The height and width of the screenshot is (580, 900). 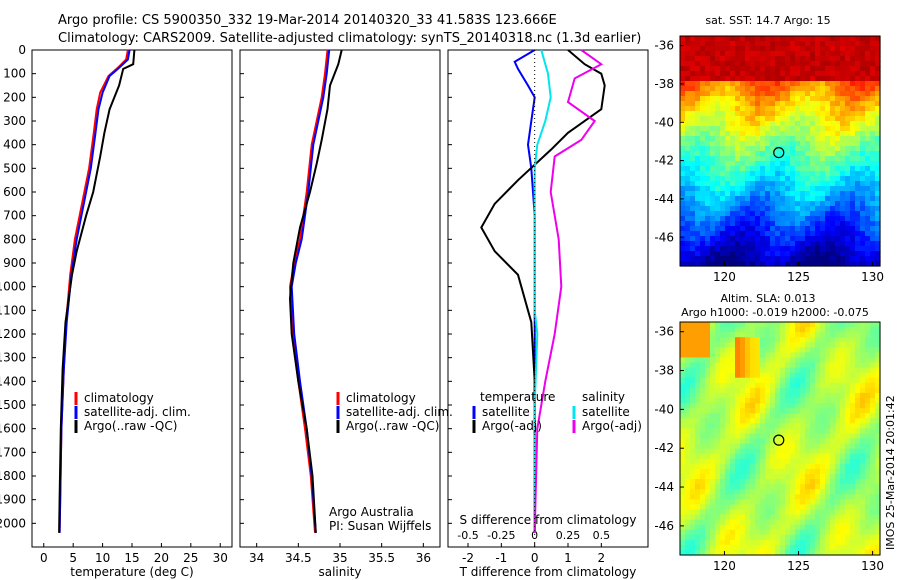 What do you see at coordinates (381, 558) in the screenshot?
I see `x-tick-label: 35.5` at bounding box center [381, 558].